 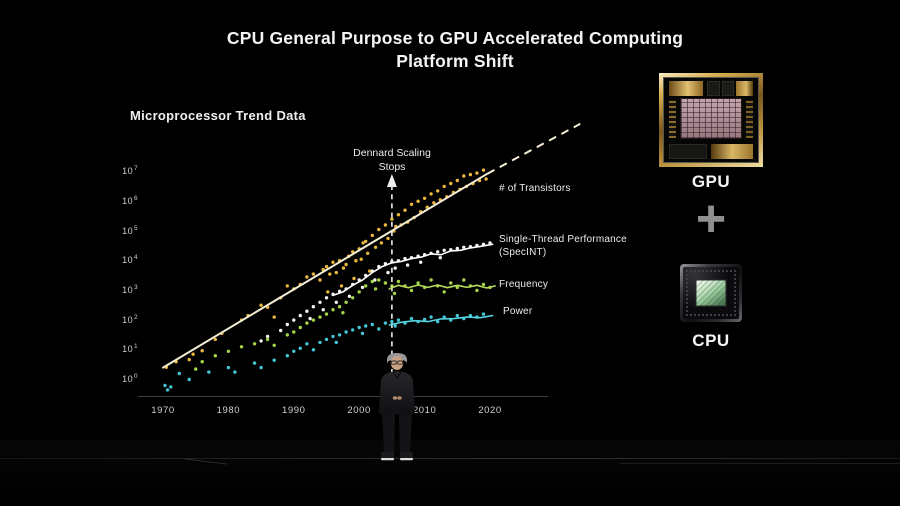 What do you see at coordinates (130, 230) in the screenshot?
I see `y-tick-label: 105` at bounding box center [130, 230].